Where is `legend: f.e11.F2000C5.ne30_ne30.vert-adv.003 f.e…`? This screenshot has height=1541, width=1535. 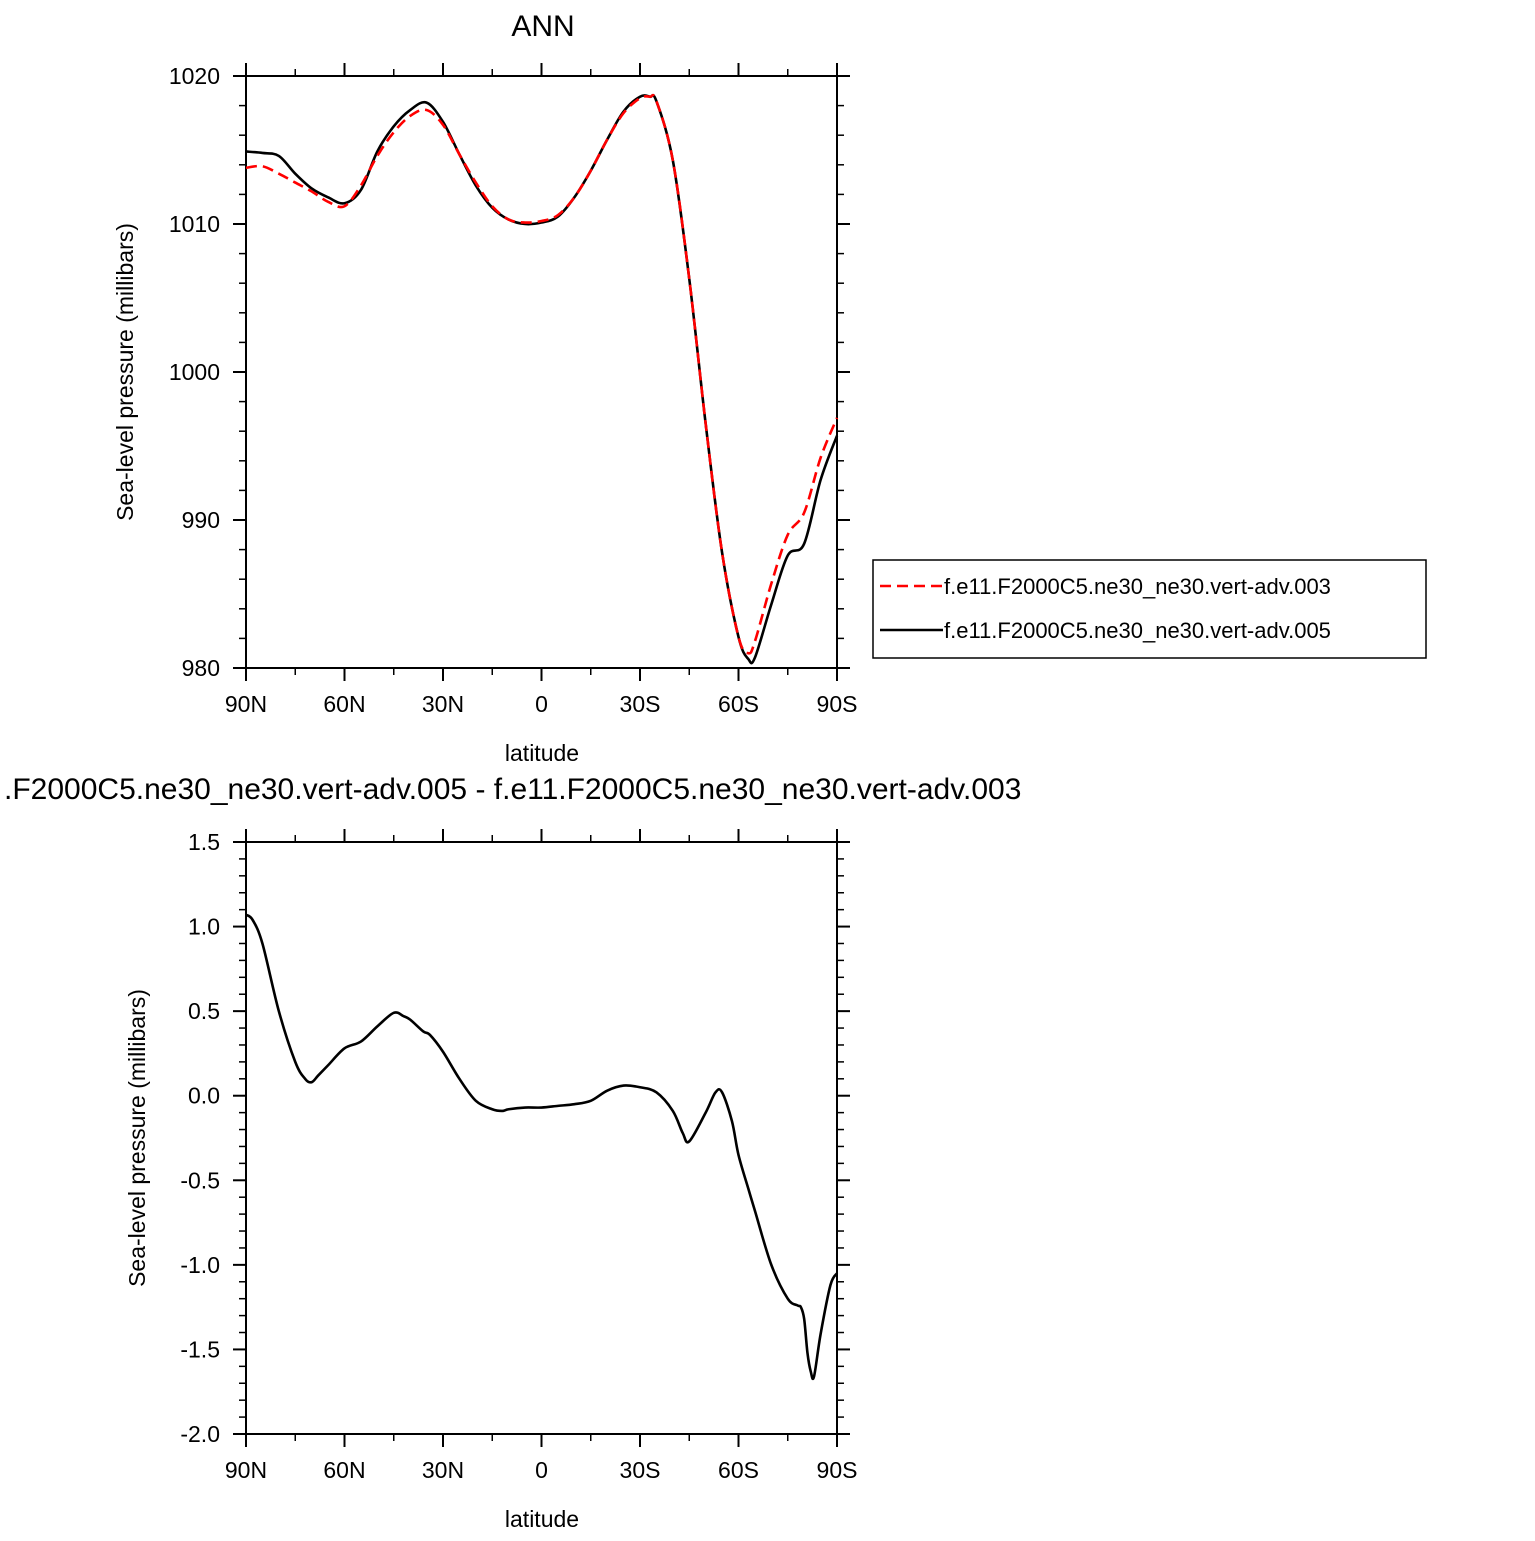 legend: f.e11.F2000C5.ne30_ne30.vert-adv.003 f.e… is located at coordinates (1149, 609).